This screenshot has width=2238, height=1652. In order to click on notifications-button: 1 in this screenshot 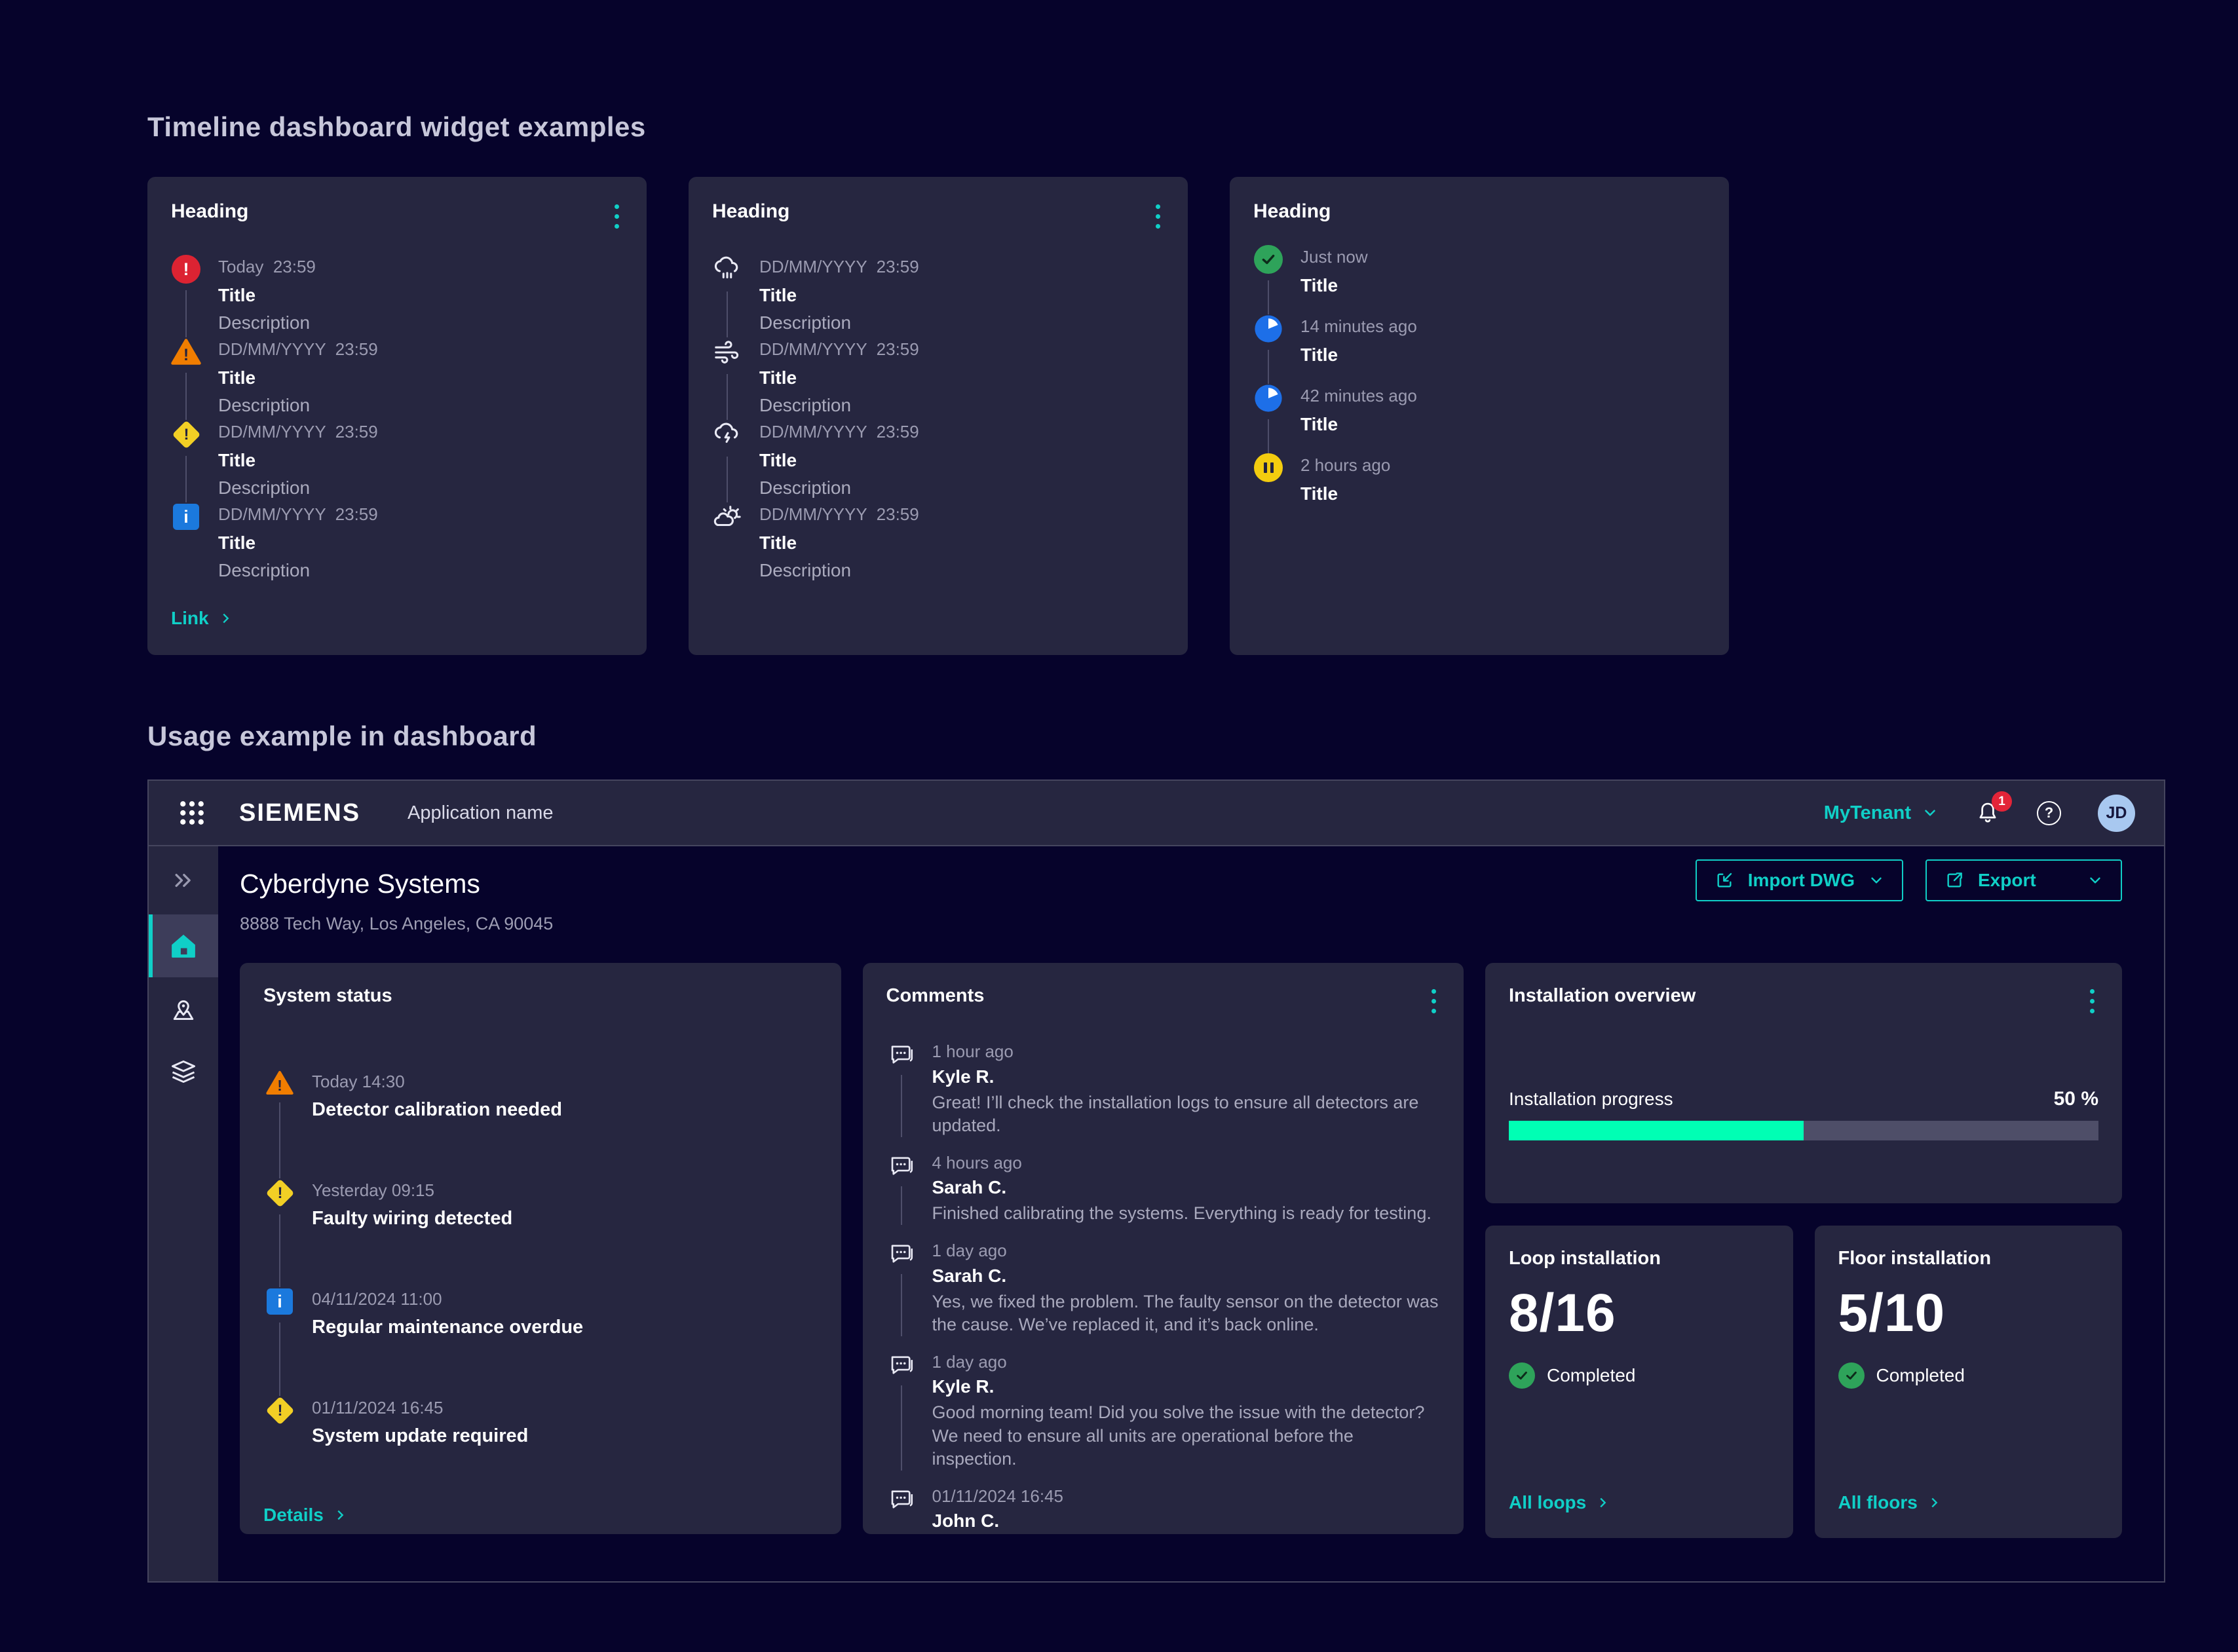, I will do `click(1993, 808)`.